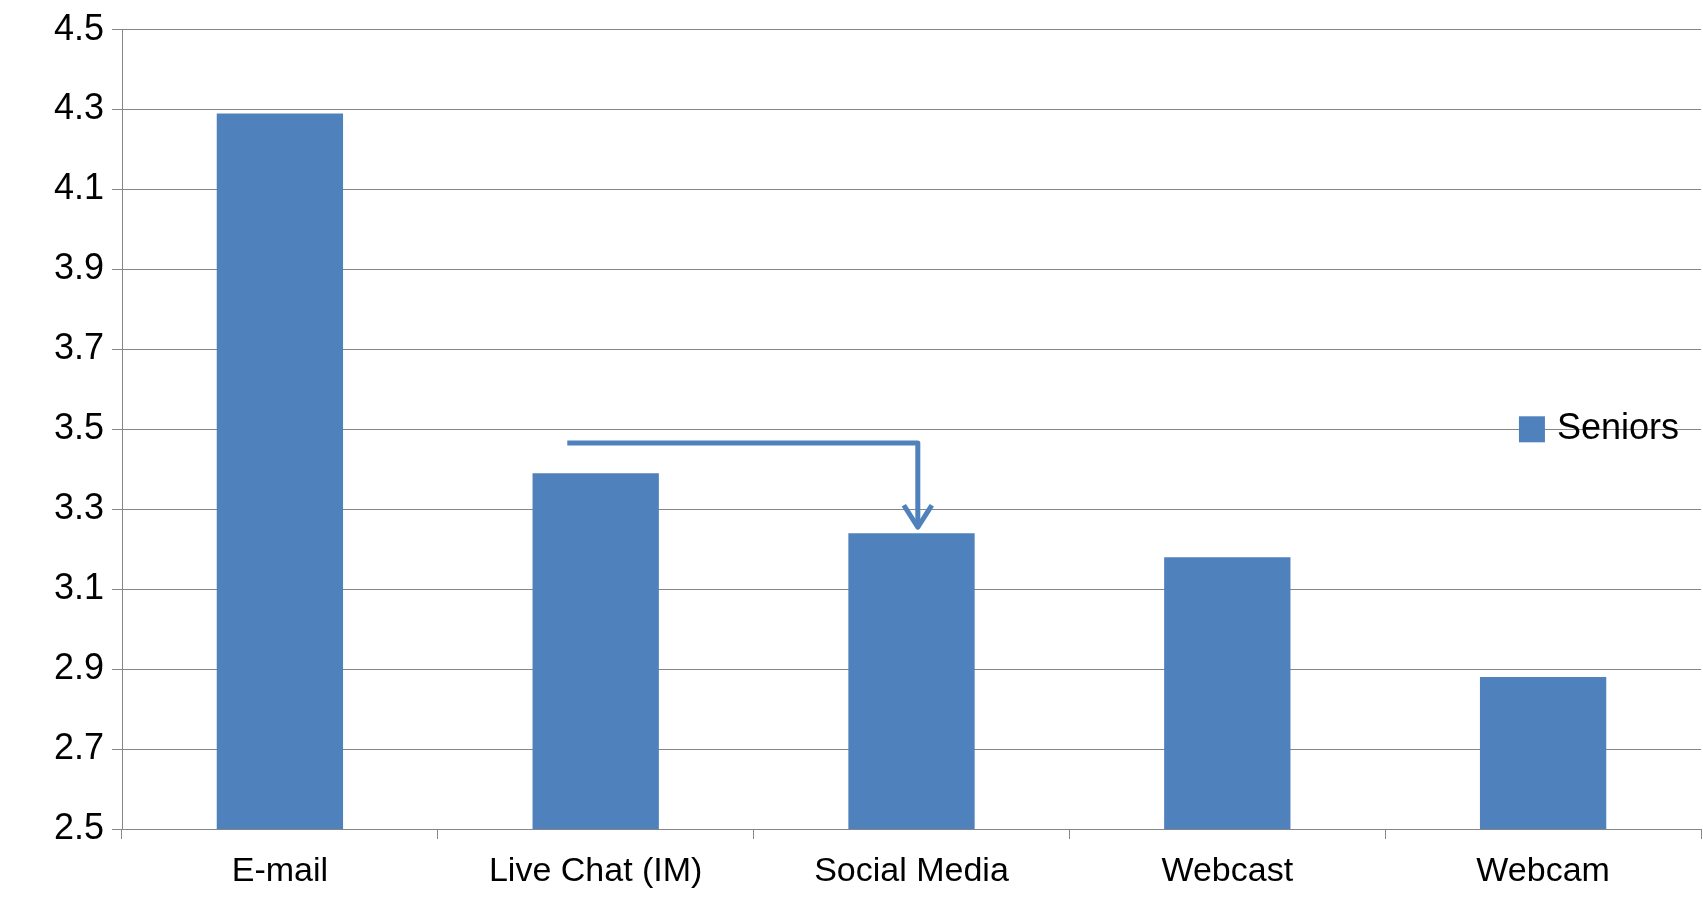 This screenshot has width=1703, height=901. Describe the element at coordinates (595, 868) in the screenshot. I see `x-tick-label: Live Chat (IM)` at that location.